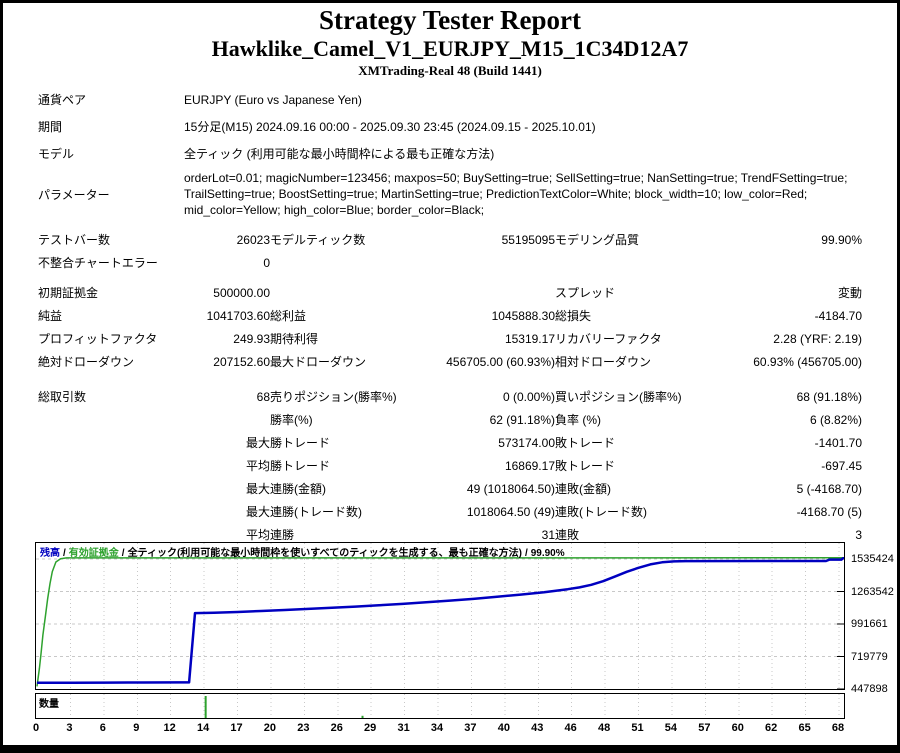 Image resolution: width=900 pixels, height=753 pixels. Describe the element at coordinates (238, 315) in the screenshot. I see `stats-cell-value: 1041703.60` at that location.